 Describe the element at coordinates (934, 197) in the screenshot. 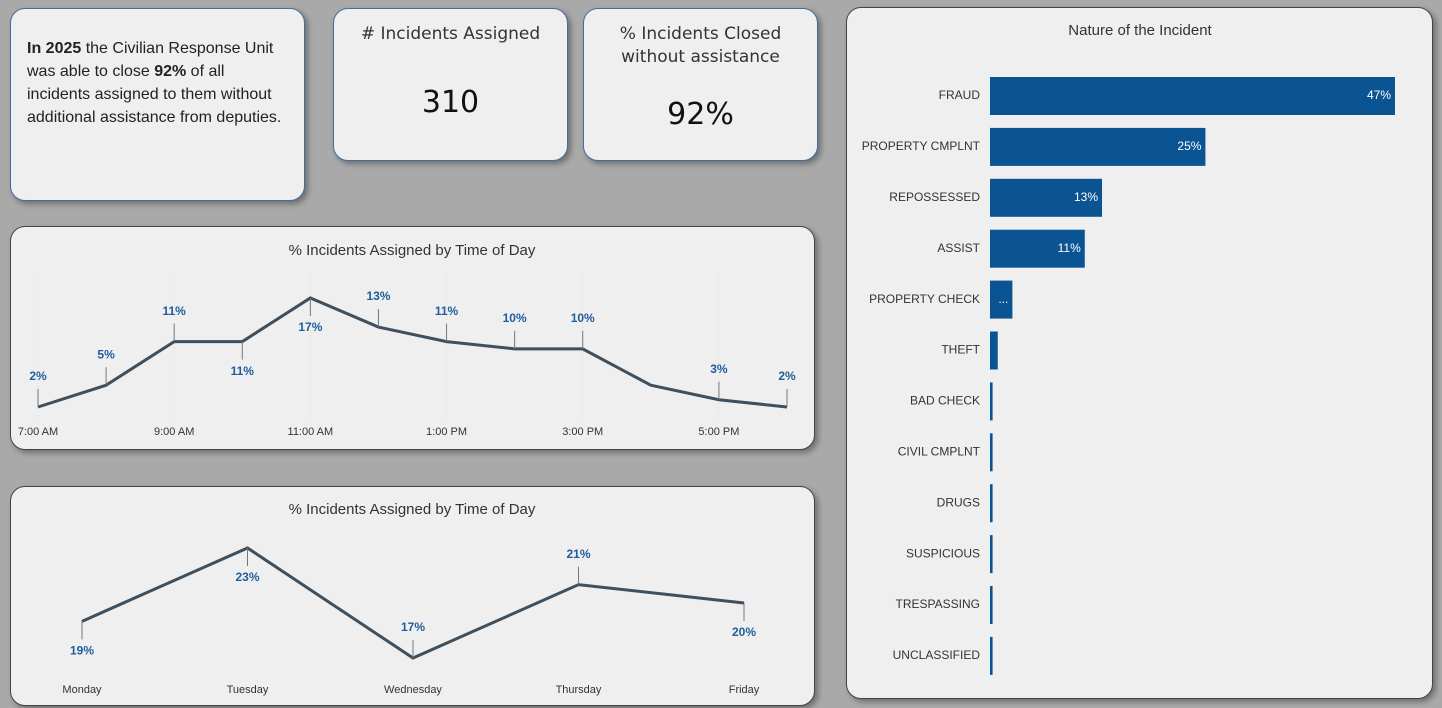

I see `y-tick-label: REPOSSESSED` at that location.